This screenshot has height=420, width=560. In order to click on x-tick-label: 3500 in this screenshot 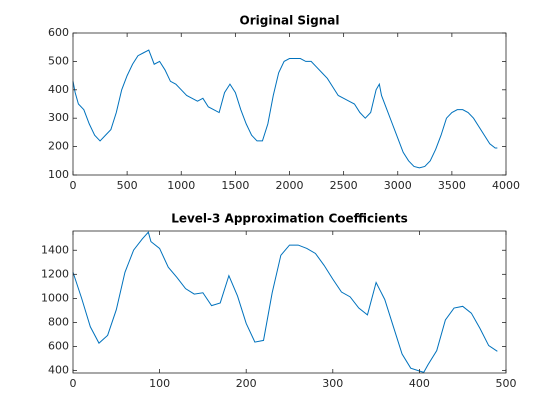, I will do `click(452, 185)`.